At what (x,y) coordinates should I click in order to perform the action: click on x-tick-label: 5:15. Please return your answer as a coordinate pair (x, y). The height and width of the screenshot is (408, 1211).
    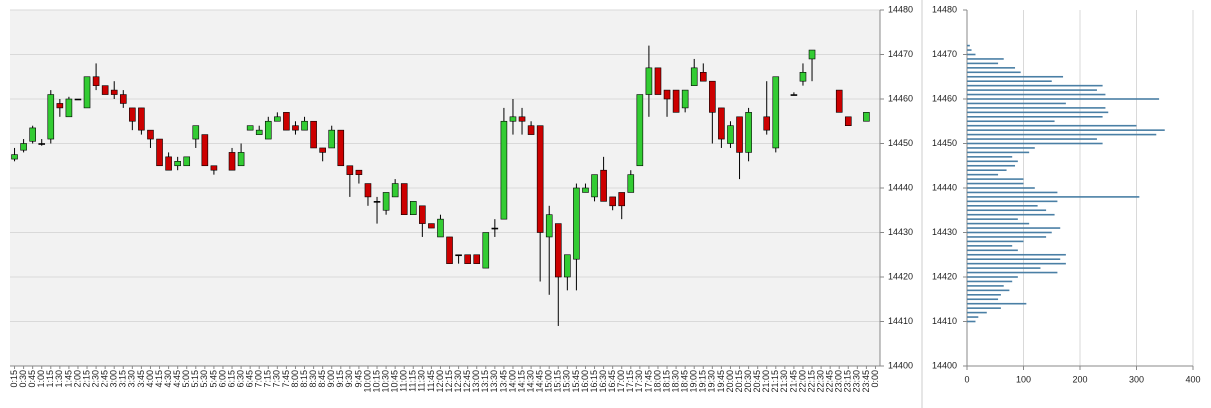
    Looking at the image, I should click on (195, 379).